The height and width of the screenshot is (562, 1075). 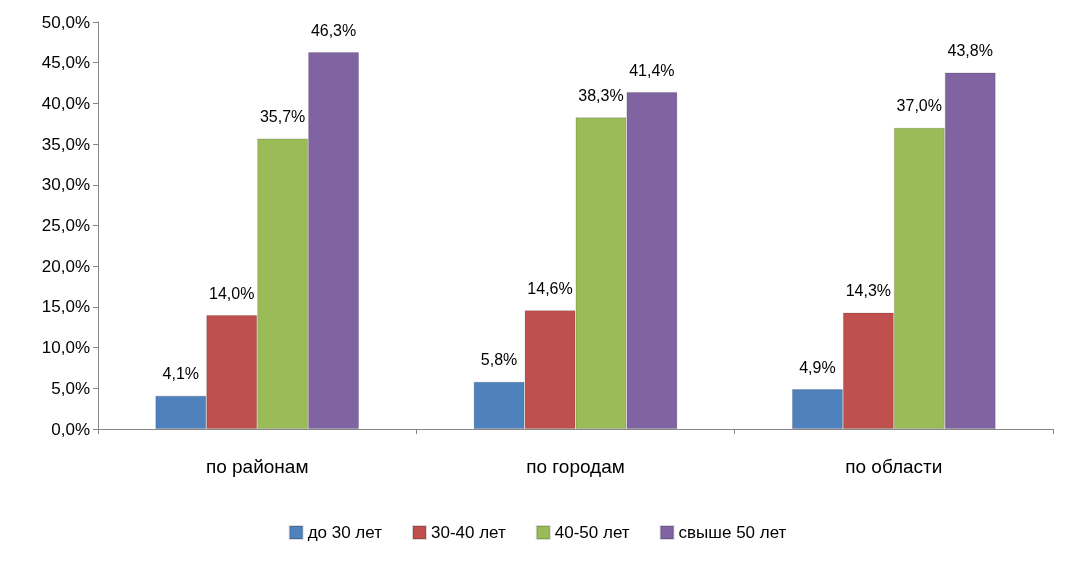 I want to click on y-tick-label: 5,0%, so click(x=70, y=388).